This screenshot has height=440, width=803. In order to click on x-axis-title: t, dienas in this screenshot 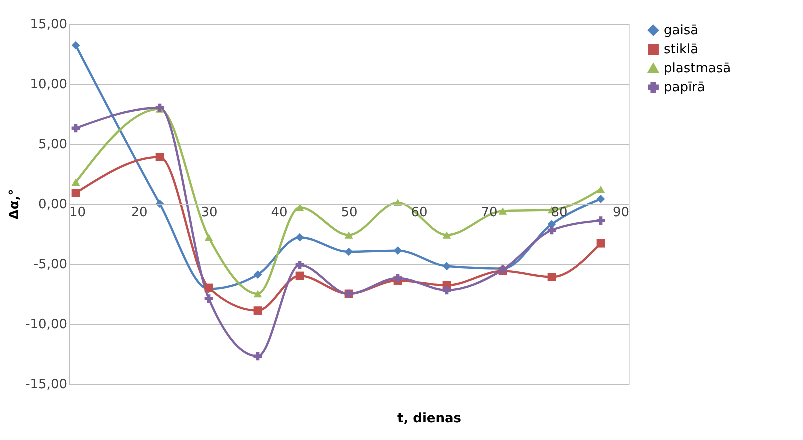, I will do `click(429, 419)`.